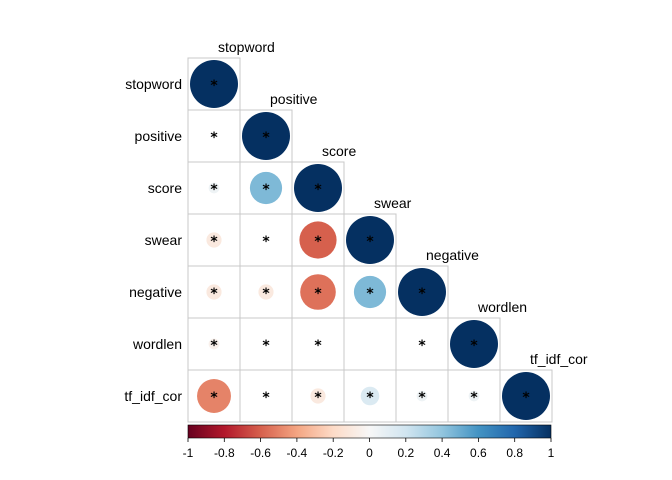  Describe the element at coordinates (369, 453) in the screenshot. I see `colorbar-tick-label: 0` at that location.